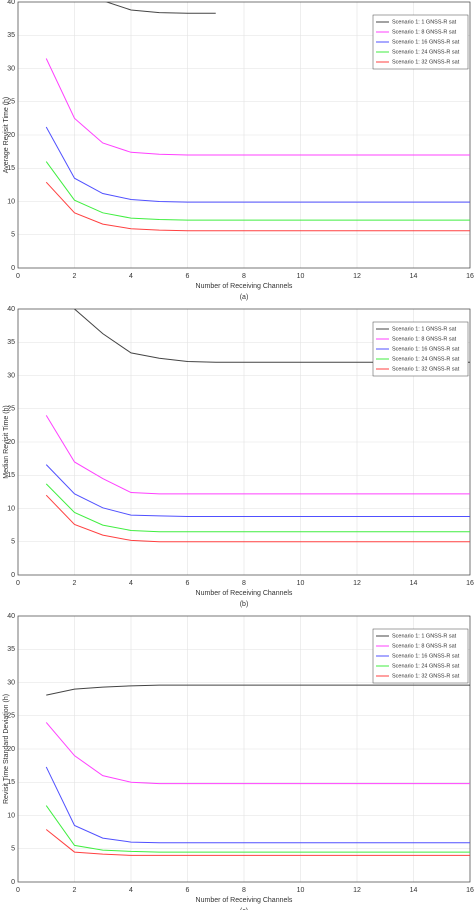 This screenshot has height=910, width=474. What do you see at coordinates (6, 442) in the screenshot?
I see `y-axis-label: Median Revisit Time (h)` at bounding box center [6, 442].